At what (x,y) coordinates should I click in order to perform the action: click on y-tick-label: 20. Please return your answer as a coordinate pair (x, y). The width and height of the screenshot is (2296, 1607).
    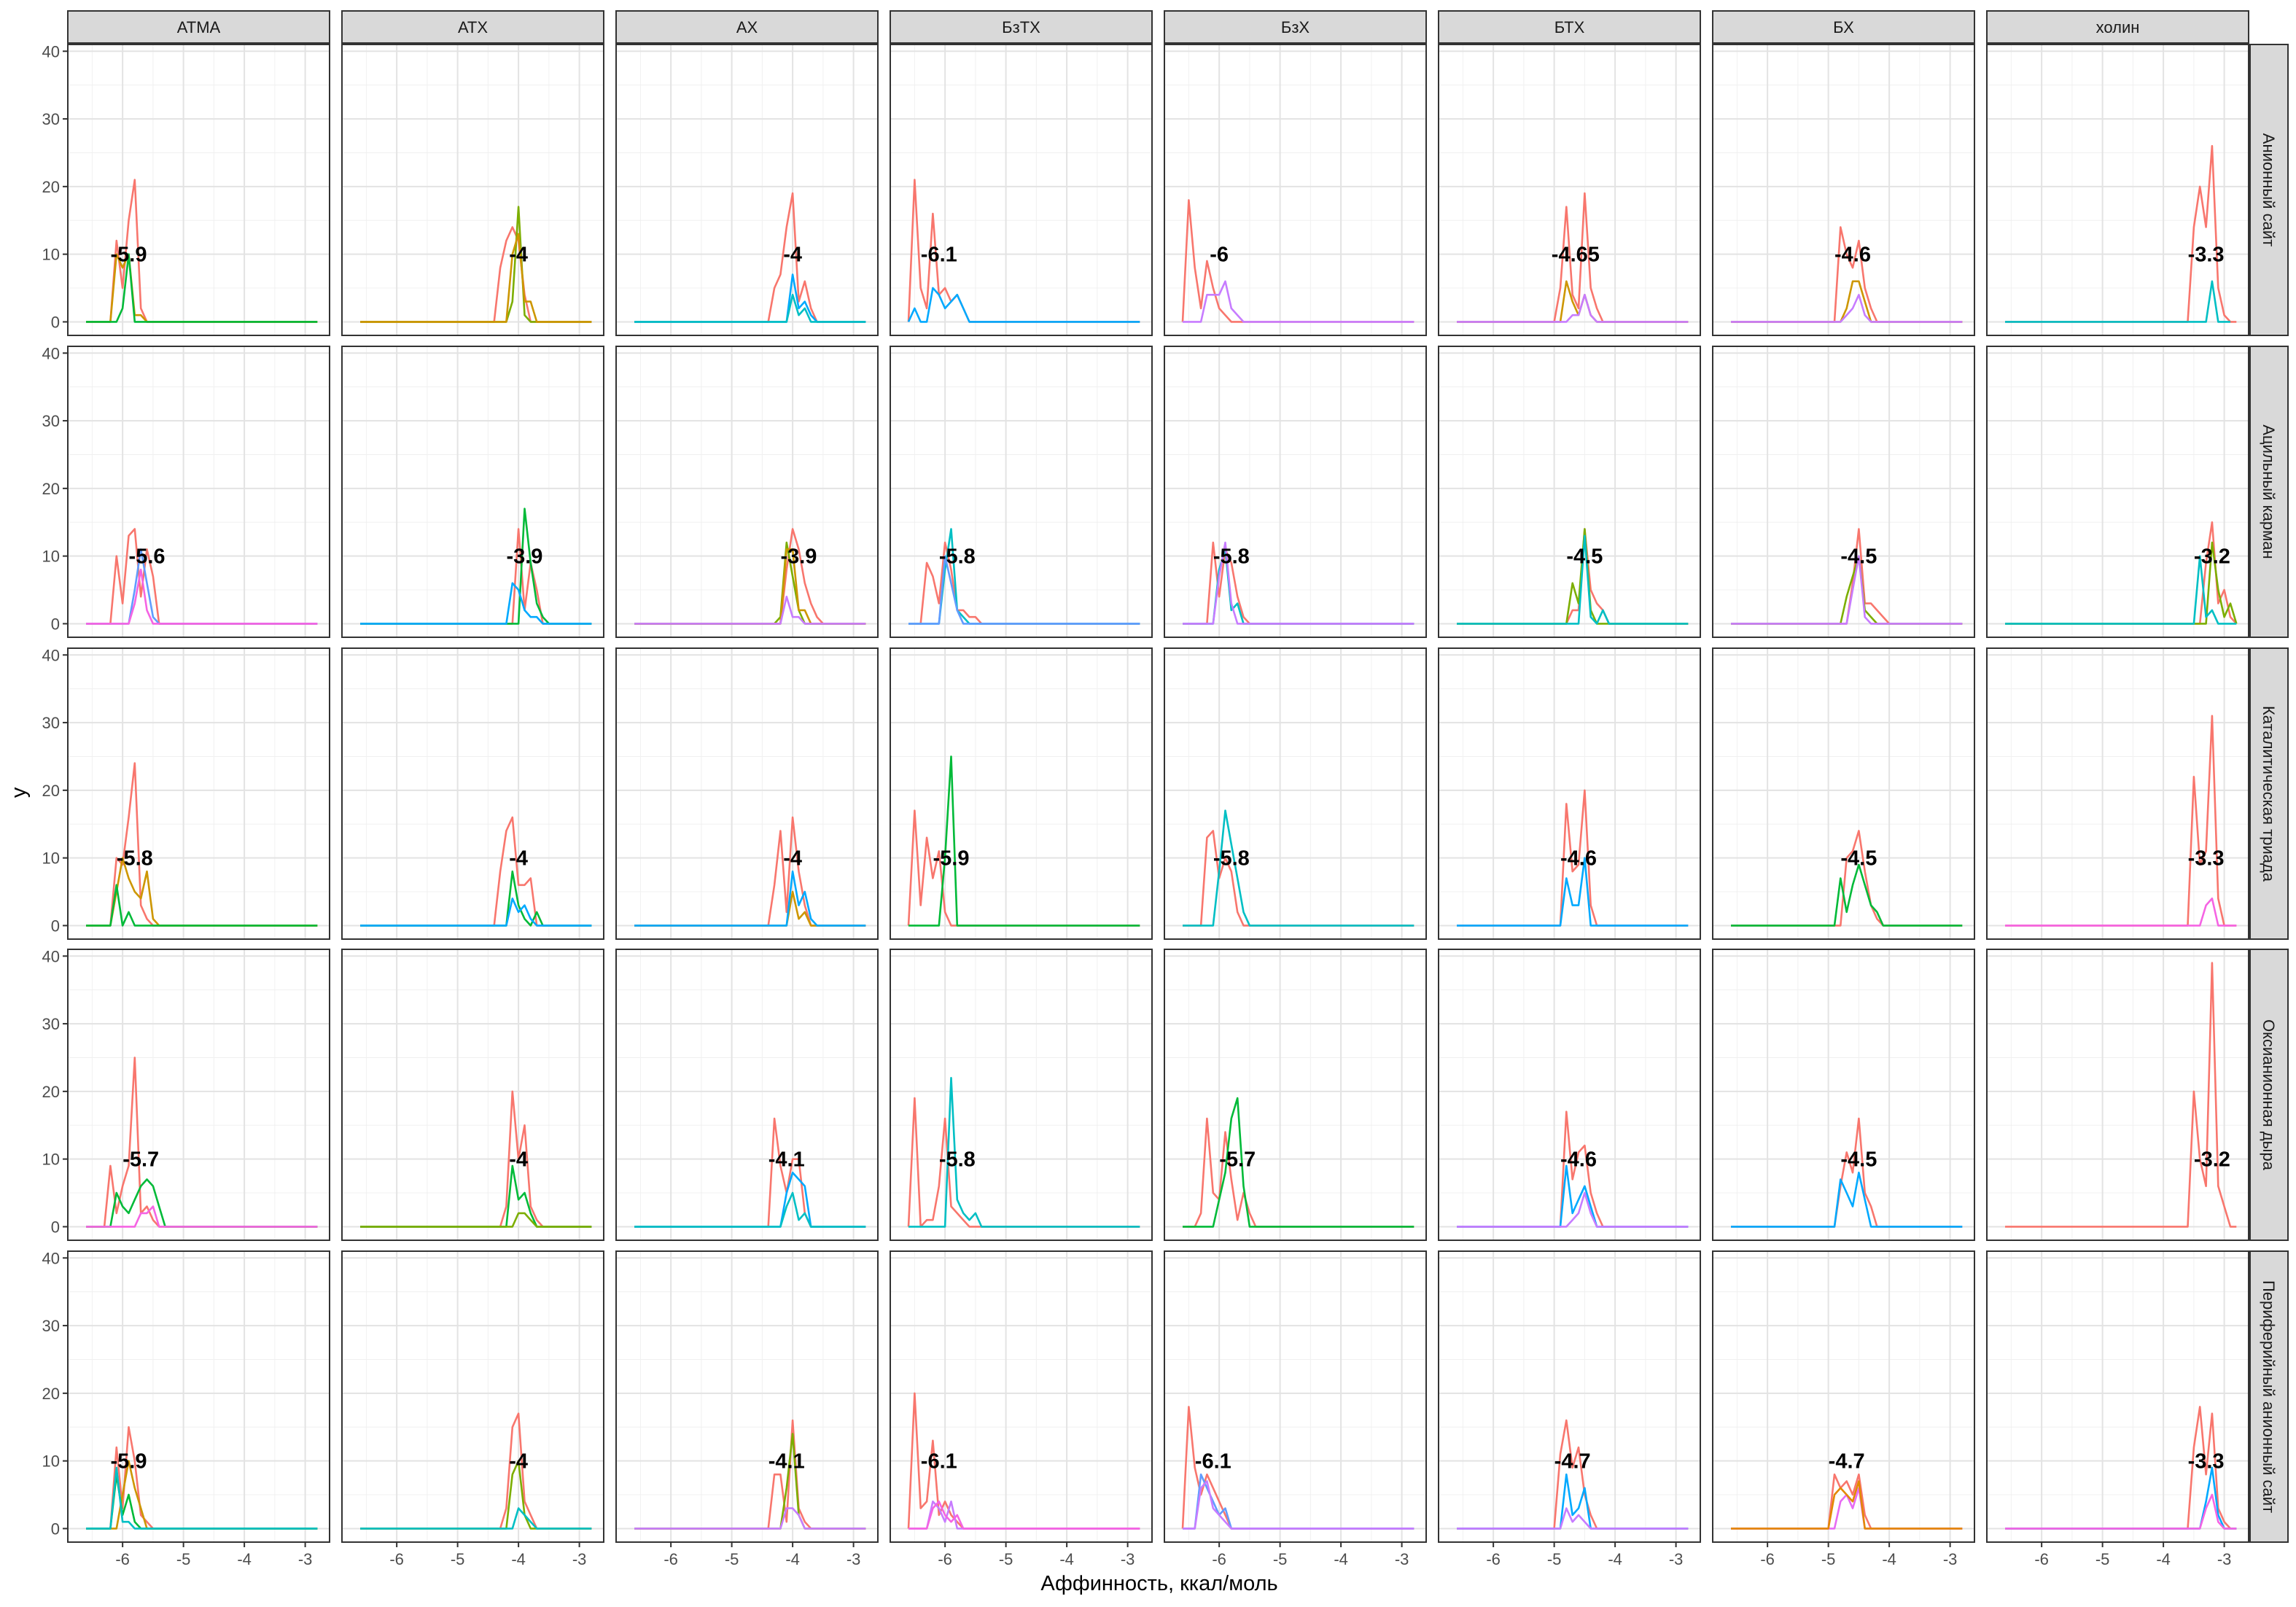
    Looking at the image, I should click on (51, 187).